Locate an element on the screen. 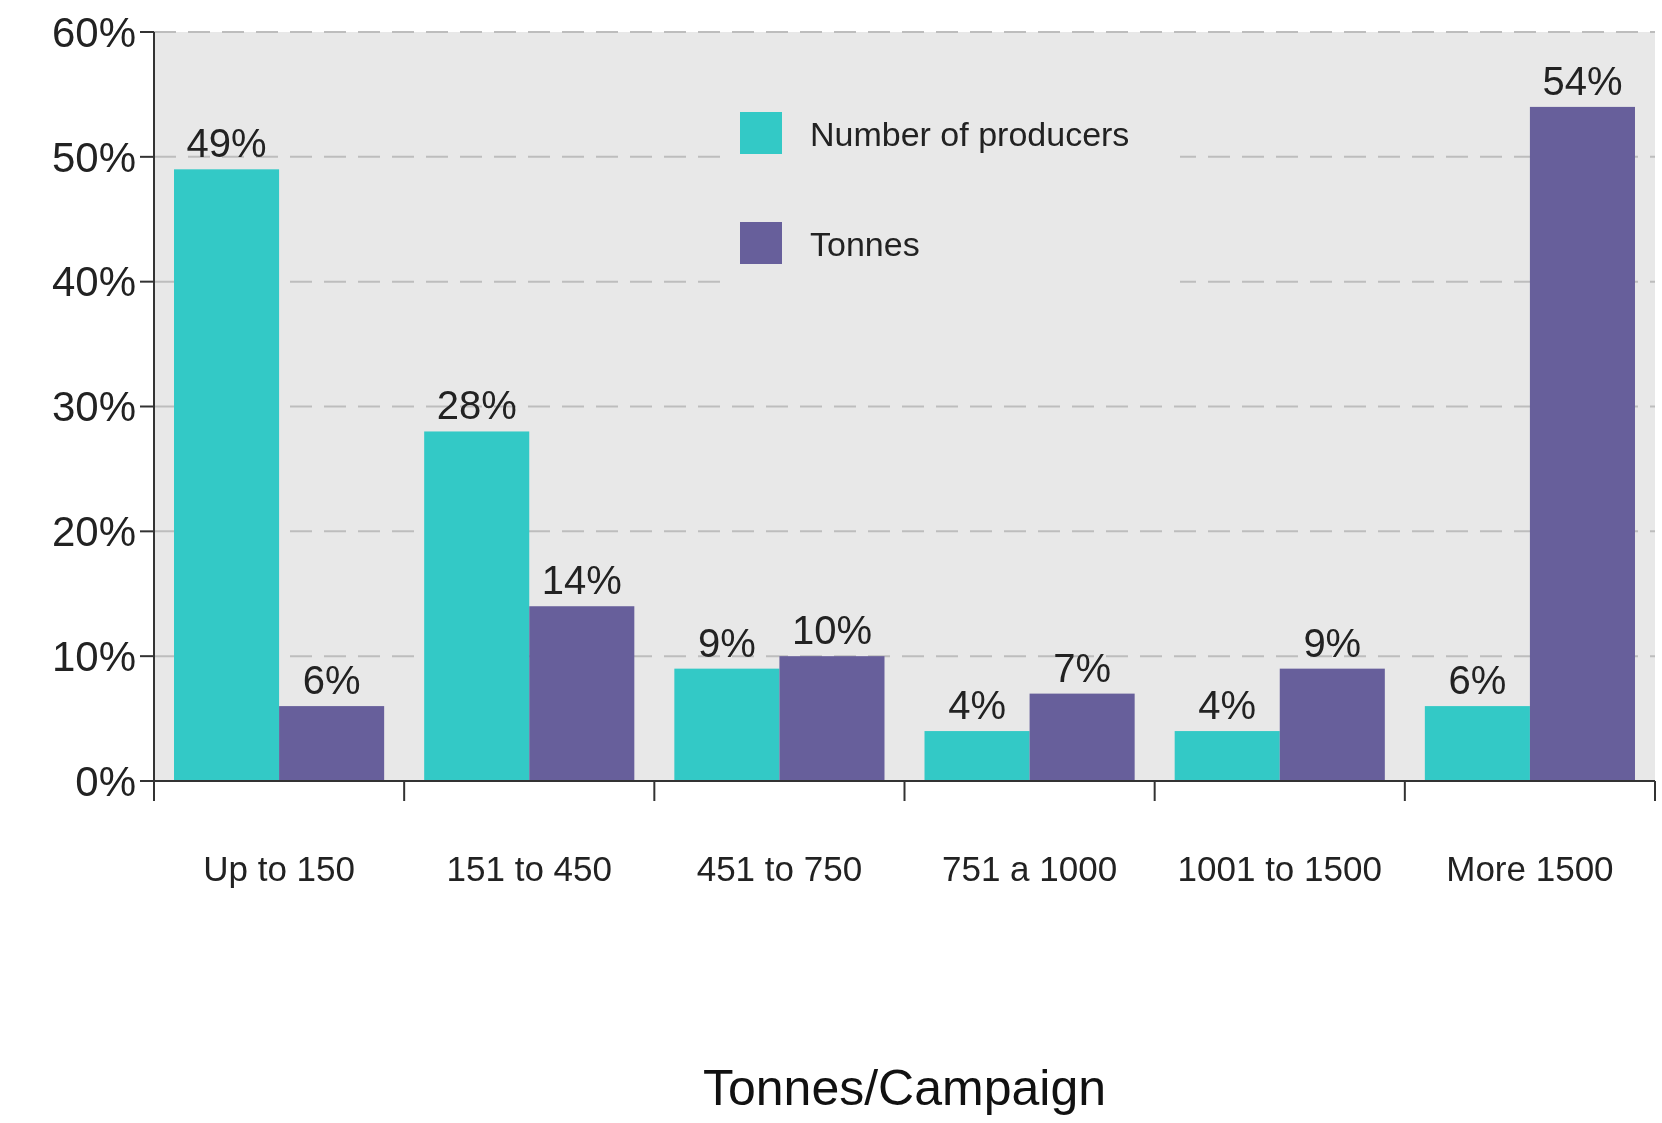 The width and height of the screenshot is (1662, 1123). x-axis-title: Tonnes/Campaign is located at coordinates (904, 1088).